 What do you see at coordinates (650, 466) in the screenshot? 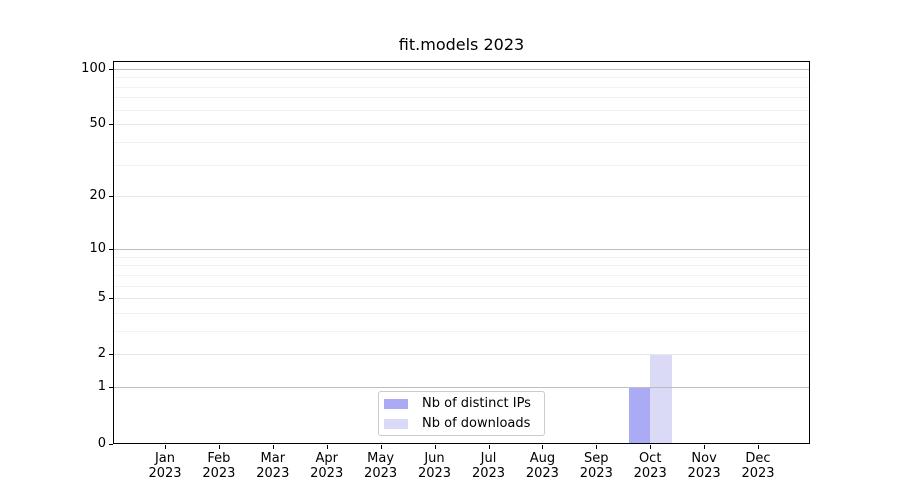
I see `x-tick-label-oct: Oct 2023` at bounding box center [650, 466].